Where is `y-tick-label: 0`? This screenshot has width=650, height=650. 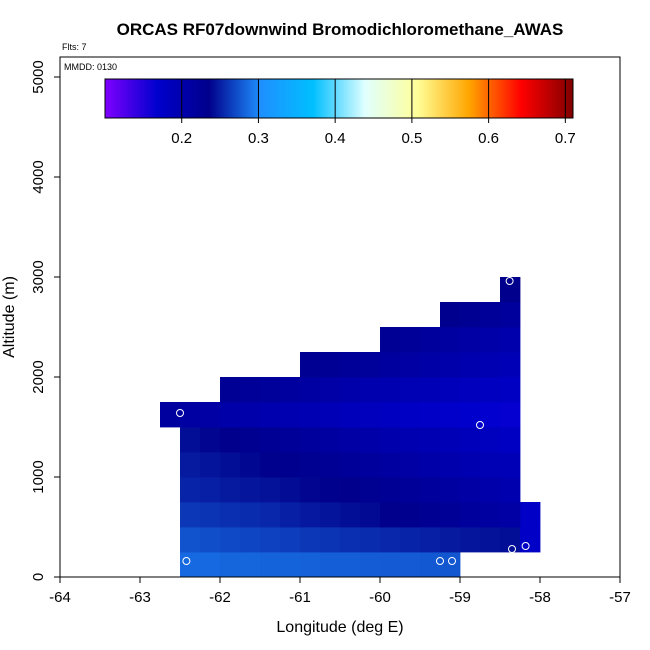
y-tick-label: 0 is located at coordinates (38, 577).